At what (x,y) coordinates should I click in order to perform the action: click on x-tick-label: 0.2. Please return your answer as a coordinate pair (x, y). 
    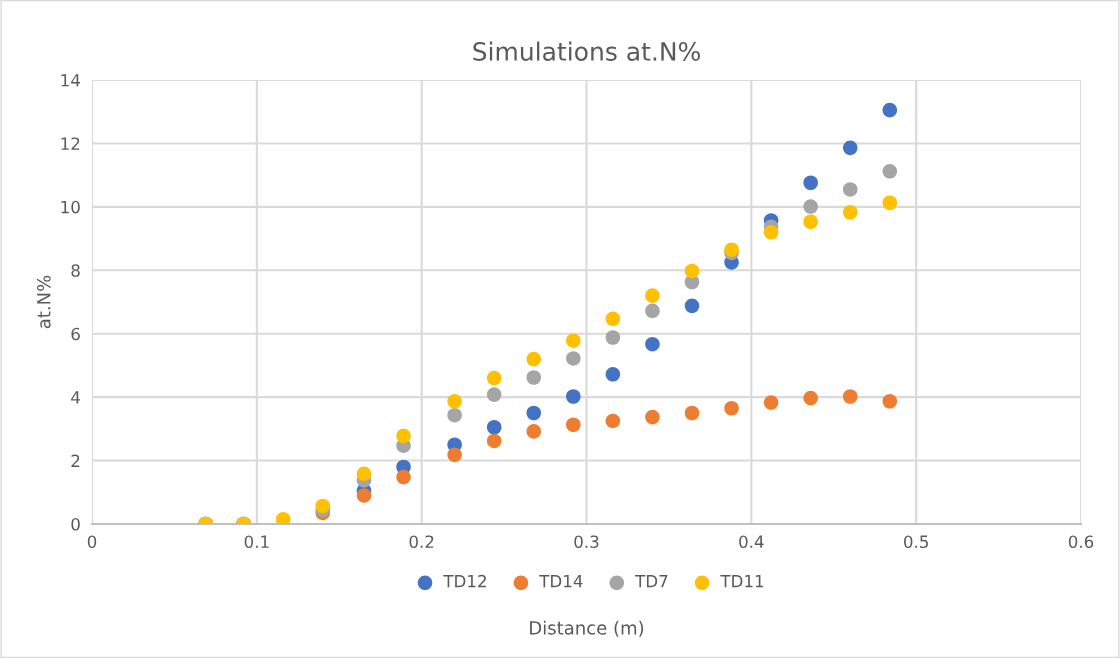
    Looking at the image, I should click on (421, 542).